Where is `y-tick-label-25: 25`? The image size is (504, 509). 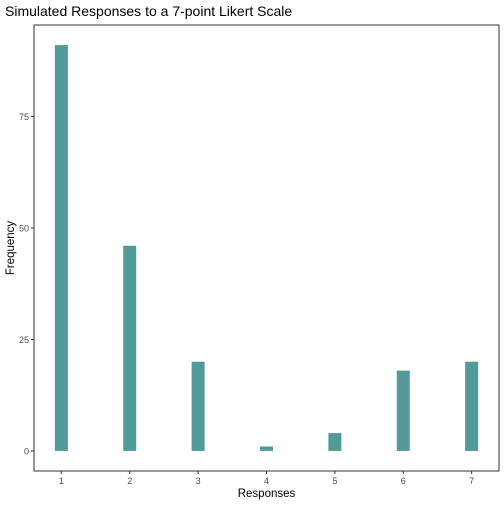 y-tick-label-25: 25 is located at coordinates (24, 340).